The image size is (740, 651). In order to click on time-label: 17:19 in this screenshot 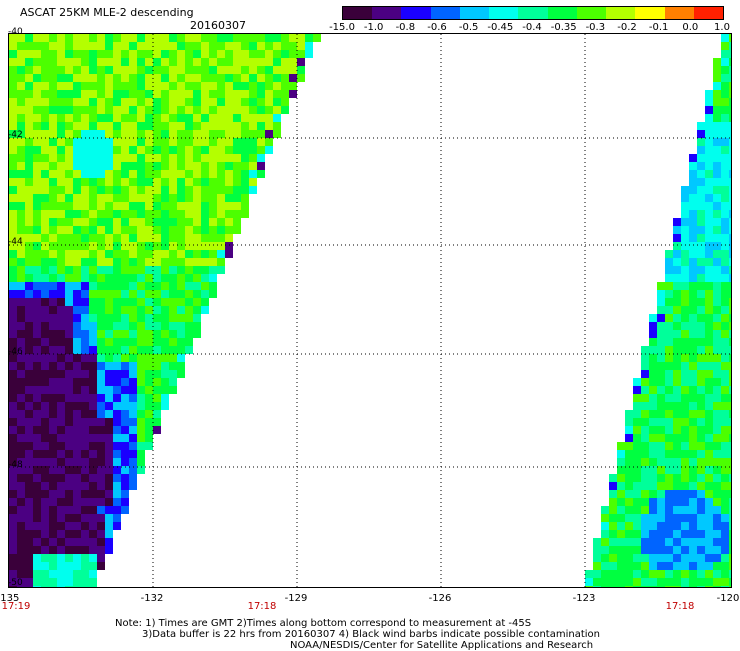, I will do `click(16, 606)`.